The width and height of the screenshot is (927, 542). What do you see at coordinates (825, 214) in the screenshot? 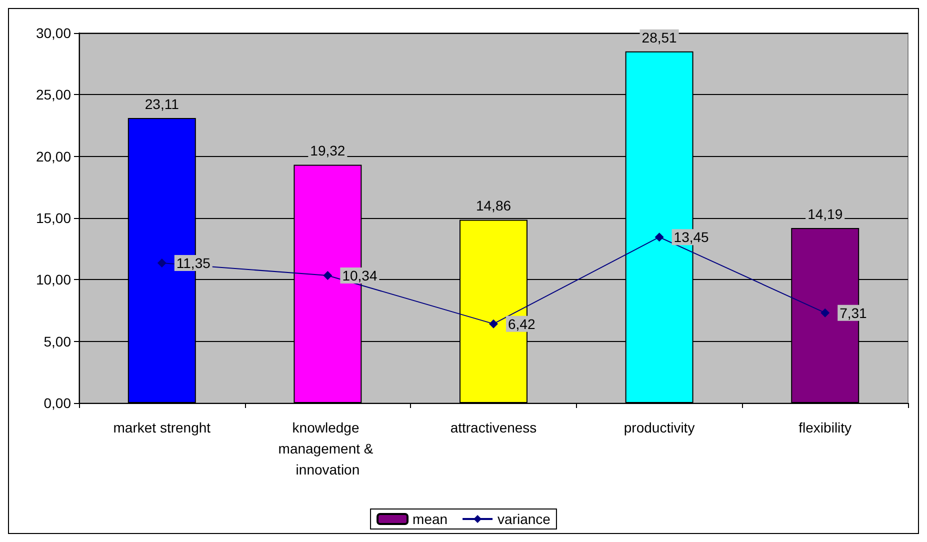
I see `data-label: 14,19` at bounding box center [825, 214].